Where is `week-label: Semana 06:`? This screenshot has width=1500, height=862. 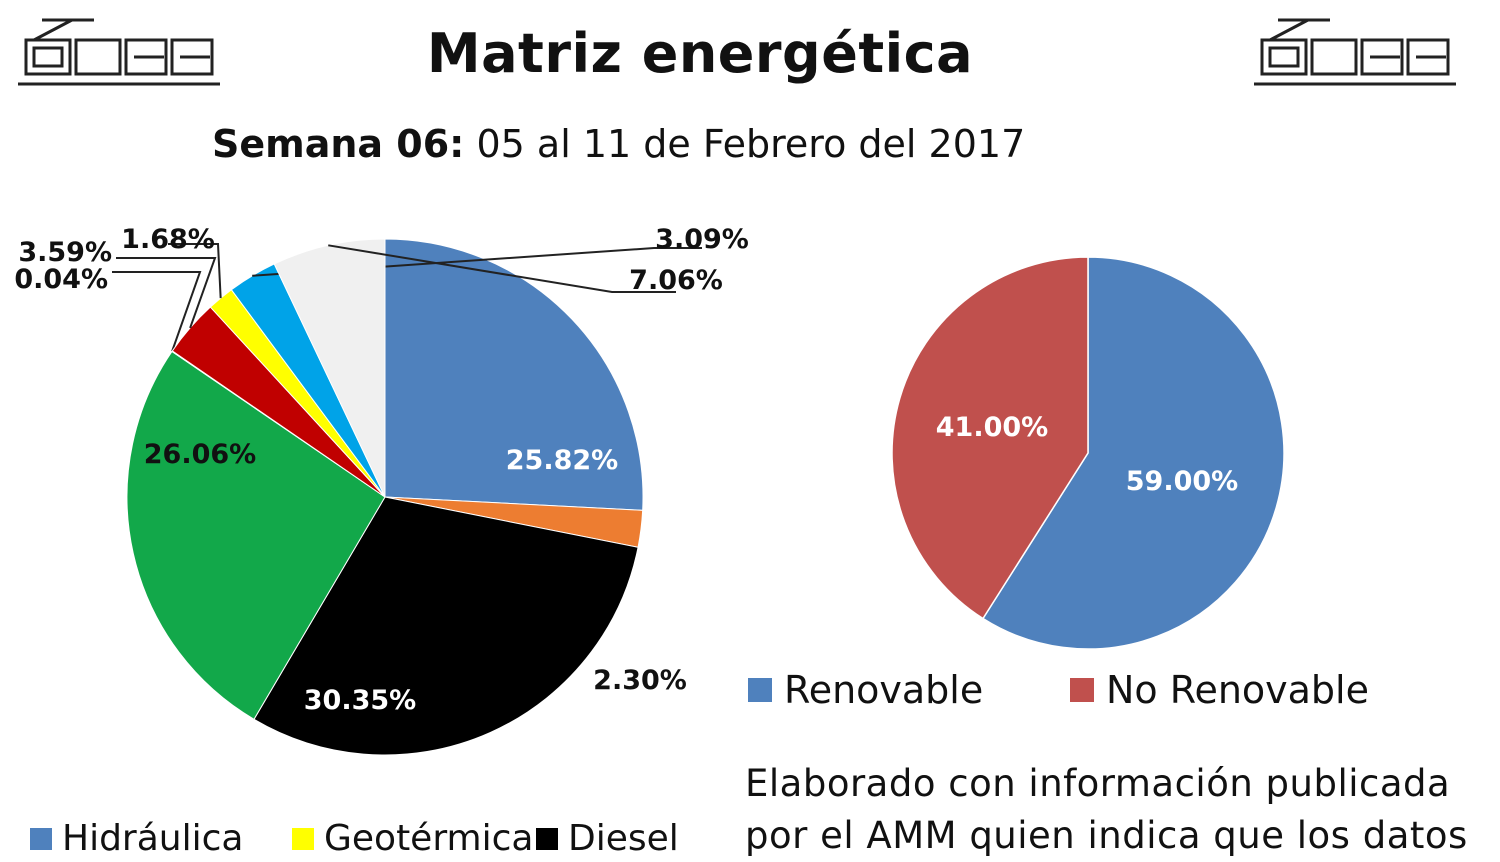
week-label: Semana 06: is located at coordinates (338, 144).